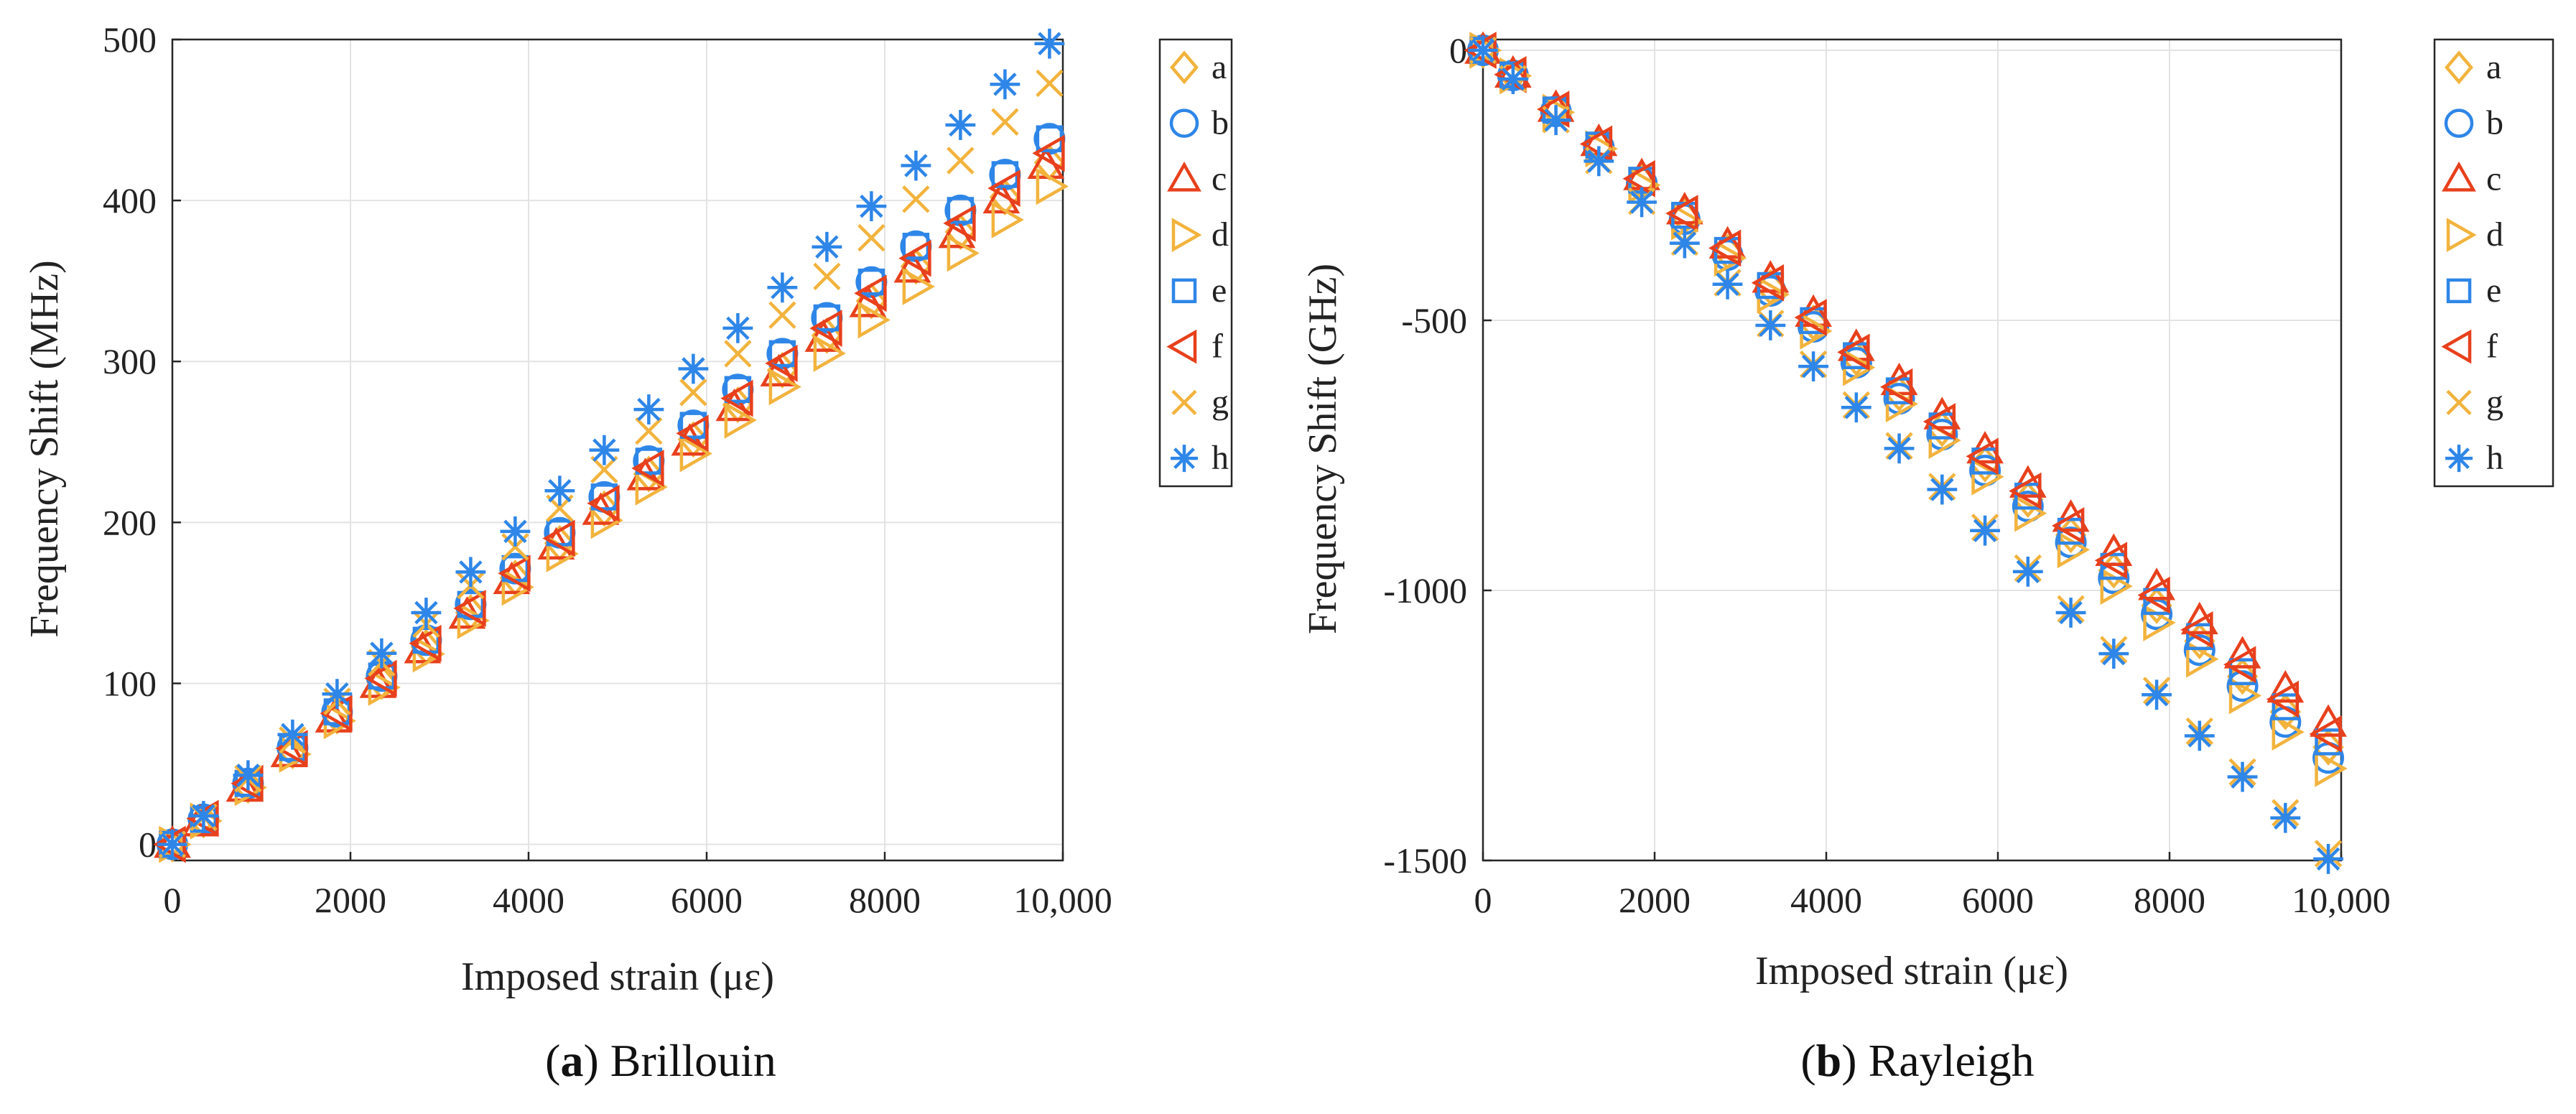  What do you see at coordinates (693, 1060) in the screenshot?
I see `caption-text: Brillouin` at bounding box center [693, 1060].